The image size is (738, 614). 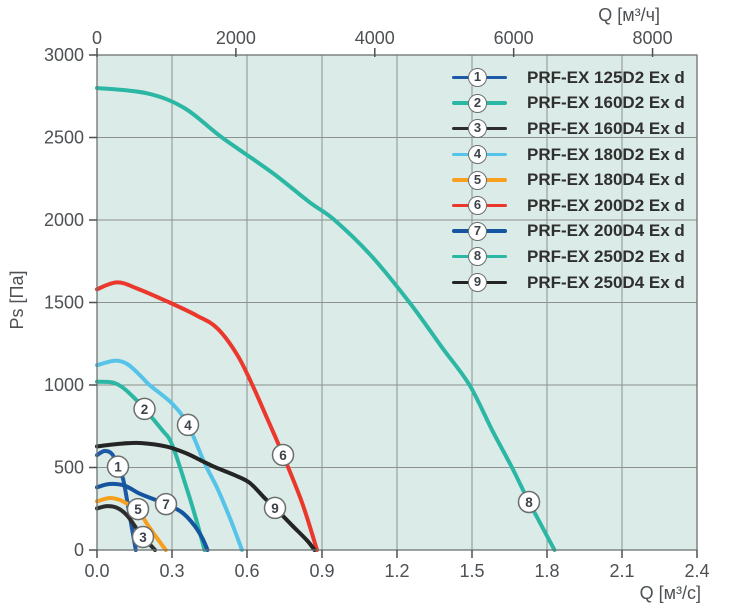 I want to click on badge-number: 9, so click(x=275, y=508).